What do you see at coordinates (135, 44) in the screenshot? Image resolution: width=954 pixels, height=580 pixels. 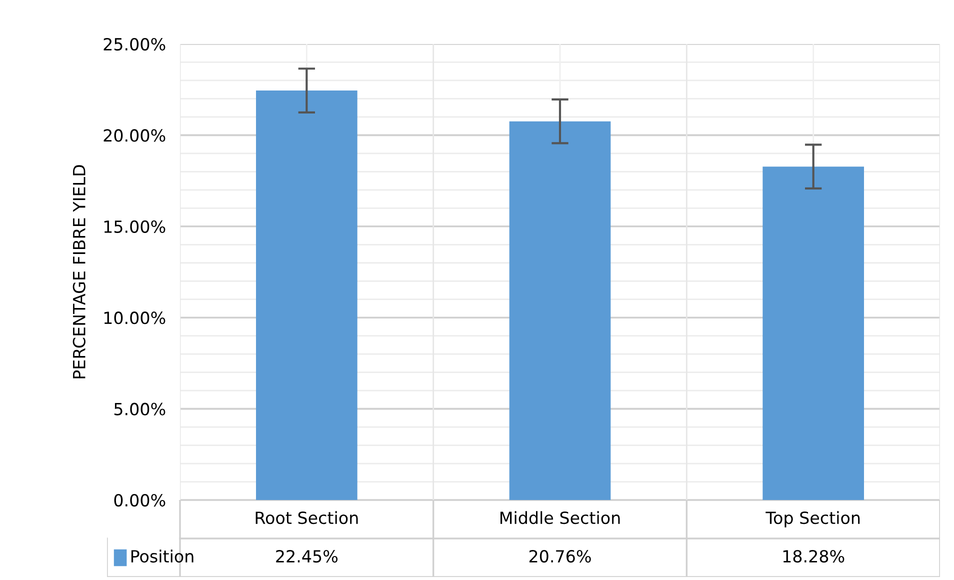 I see `y-tick-label: 25.00%` at bounding box center [135, 44].